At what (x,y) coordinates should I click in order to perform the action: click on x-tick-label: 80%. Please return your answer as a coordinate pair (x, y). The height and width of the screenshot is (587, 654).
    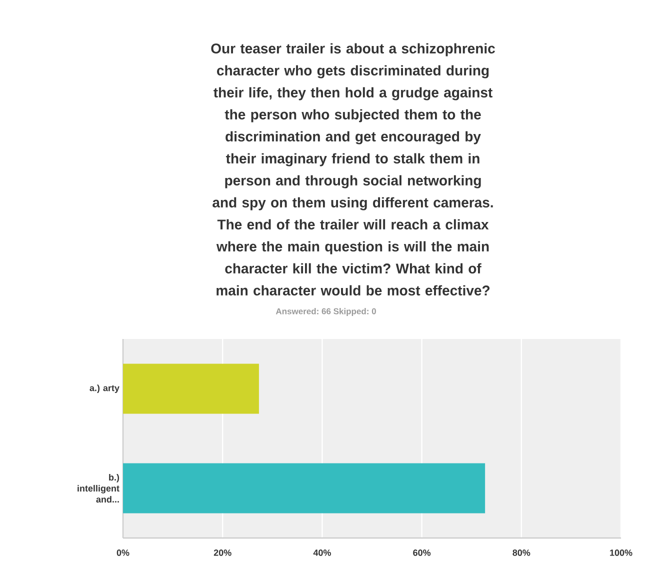
    Looking at the image, I should click on (521, 553).